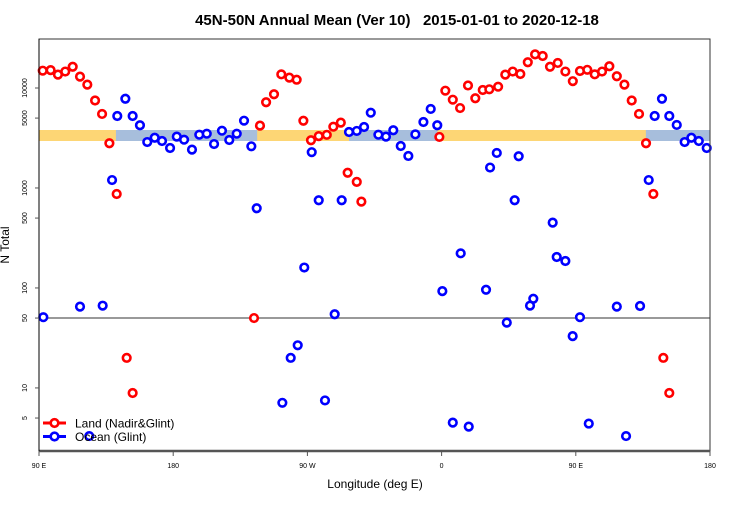 The image size is (750, 505). I want to click on x-axis-label: Longitude (deg E), so click(374, 484).